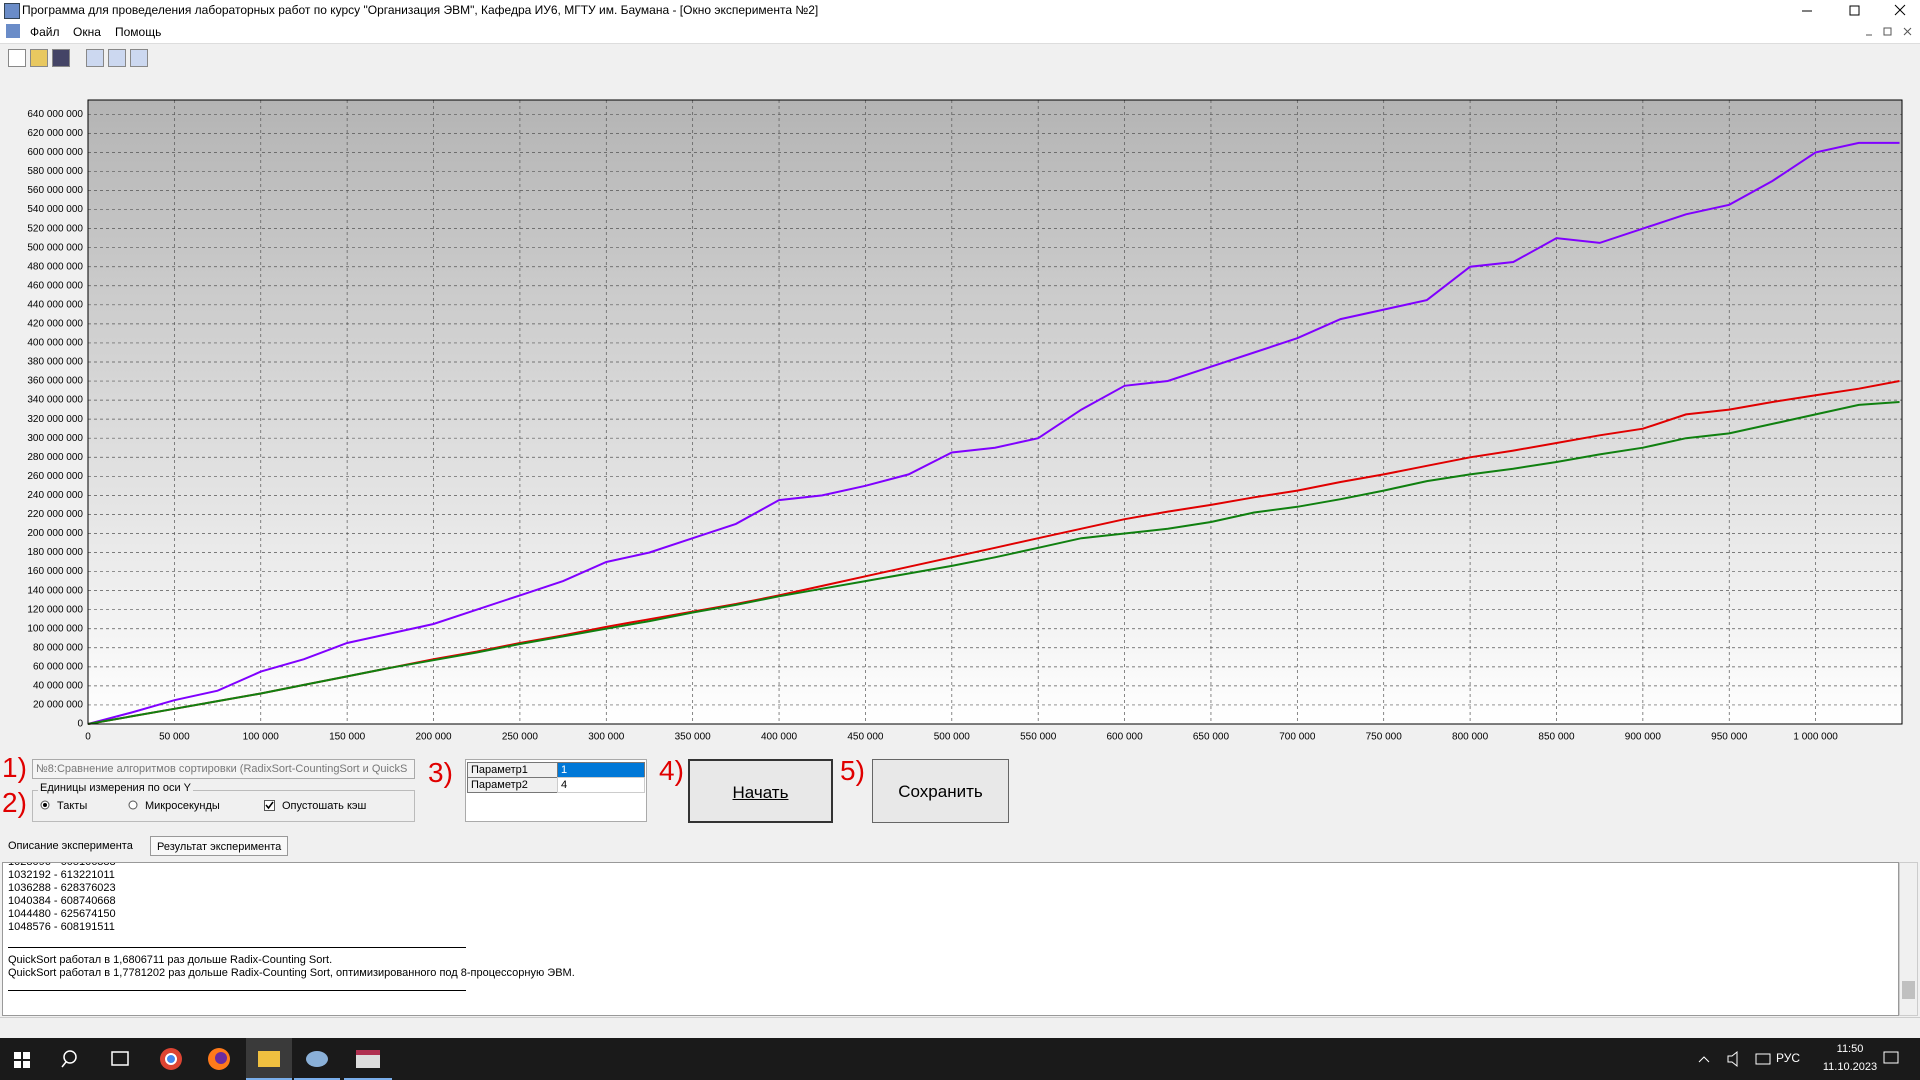 This screenshot has width=1920, height=1080. Describe the element at coordinates (1729, 737) in the screenshot. I see `x-tick-label: 950 000` at that location.